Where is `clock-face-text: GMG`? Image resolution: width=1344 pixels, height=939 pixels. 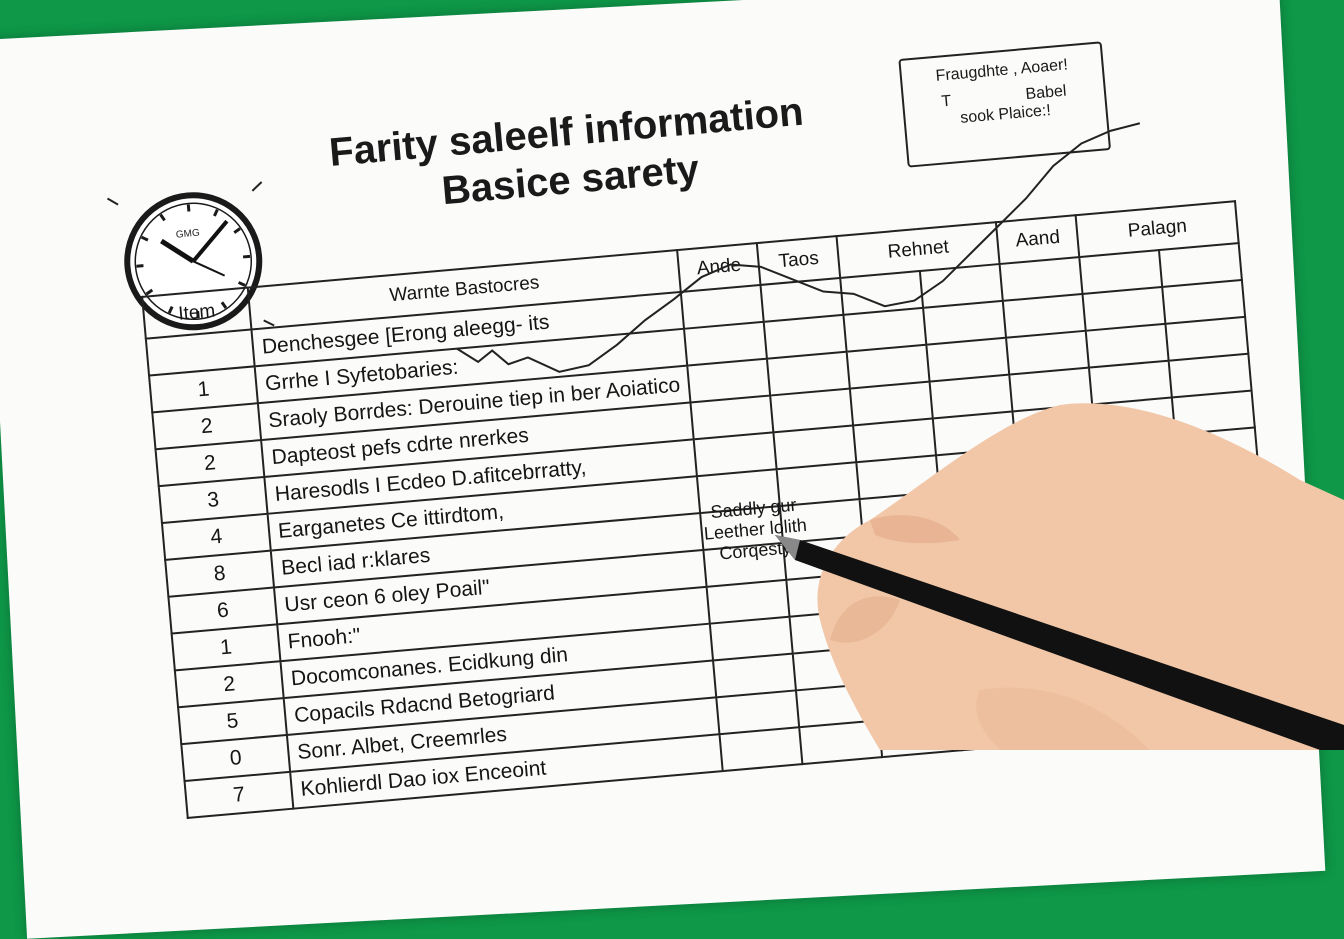
clock-face-text: GMG is located at coordinates (187, 234).